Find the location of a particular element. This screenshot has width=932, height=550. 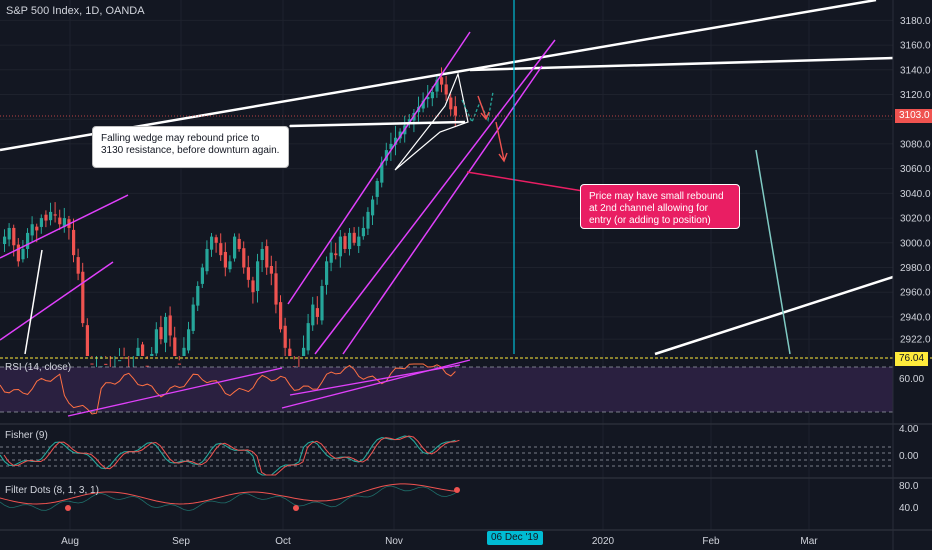

price-tick-label: 3120.0 is located at coordinates (915, 95).